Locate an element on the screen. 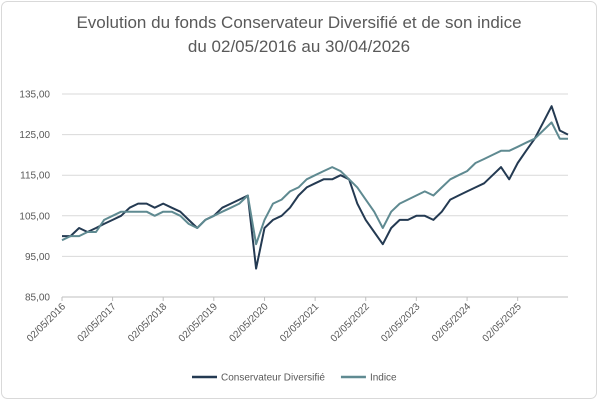 This screenshot has width=599, height=401. chart-subtitle: du 02/05/2016 au 30/04/2026 is located at coordinates (299, 46).